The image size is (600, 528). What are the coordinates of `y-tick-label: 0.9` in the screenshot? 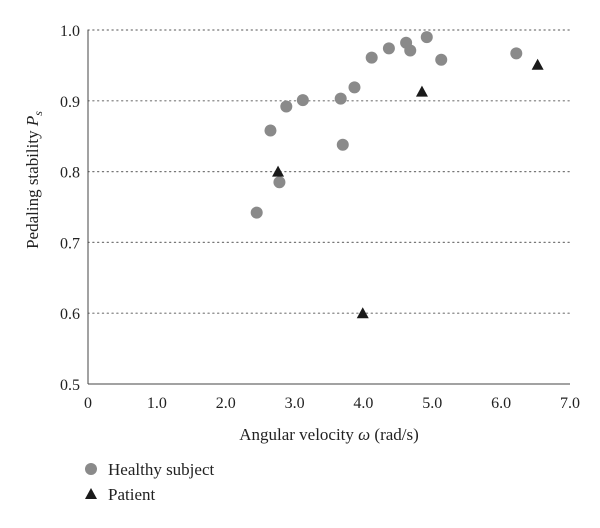 It's located at (70, 102).